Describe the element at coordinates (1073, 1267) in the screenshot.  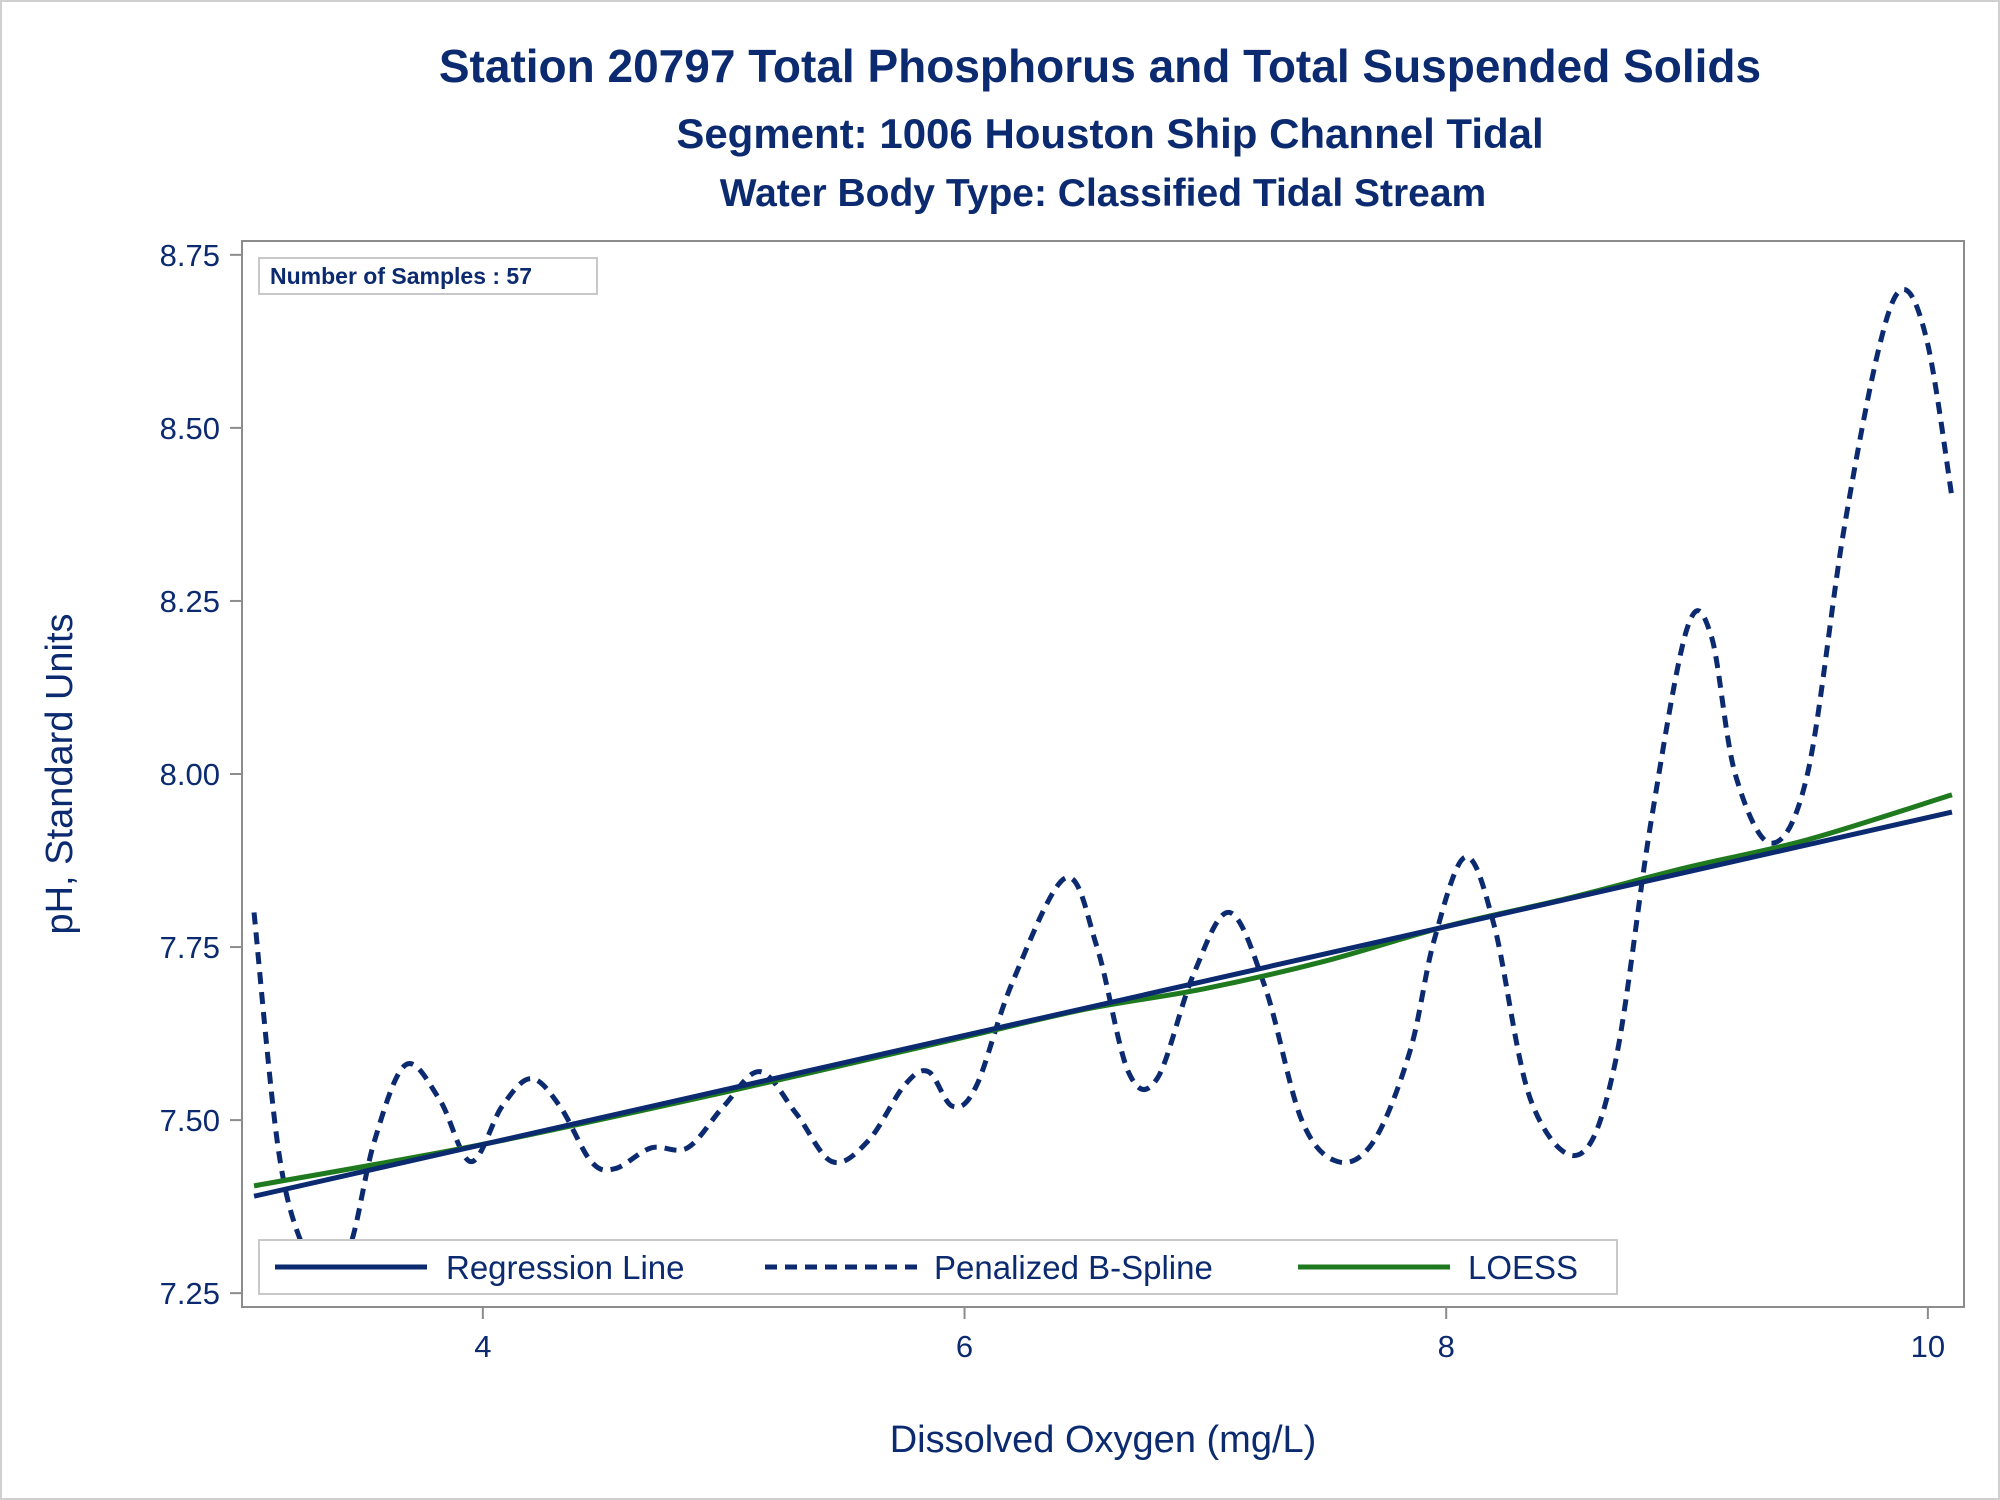
I see `penalized-b-spline-legend-label: Penalized B-Spline` at that location.